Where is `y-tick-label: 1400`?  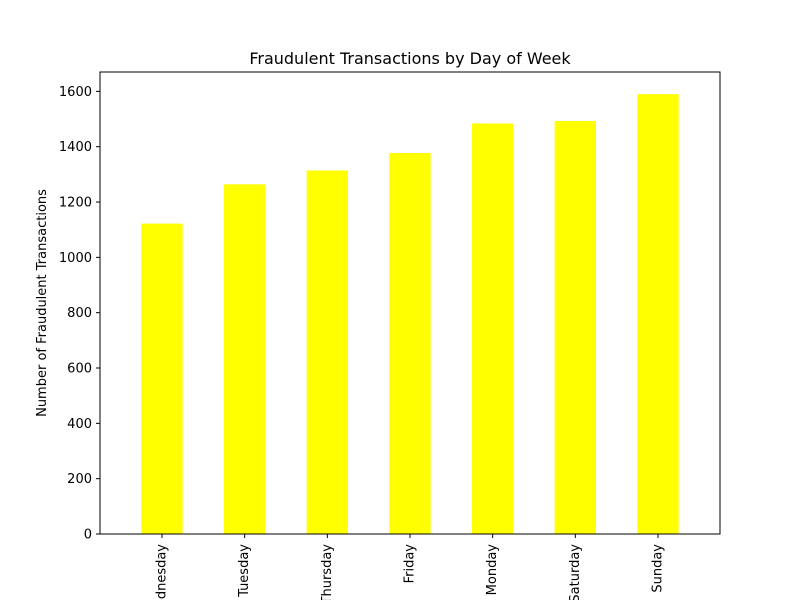
y-tick-label: 1400 is located at coordinates (75, 147).